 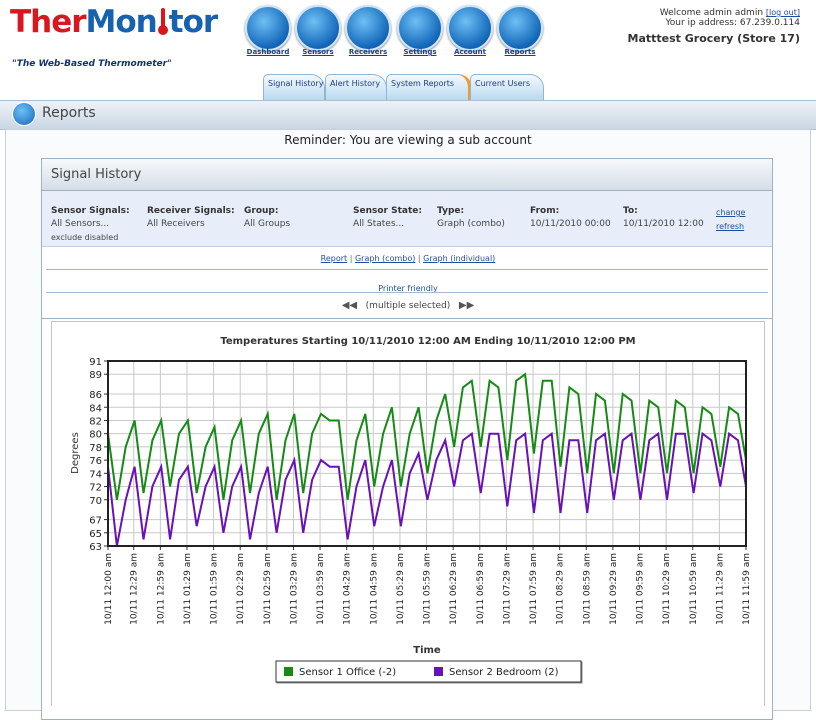 What do you see at coordinates (95, 474) in the screenshot?
I see `y-tick-label: 74` at bounding box center [95, 474].